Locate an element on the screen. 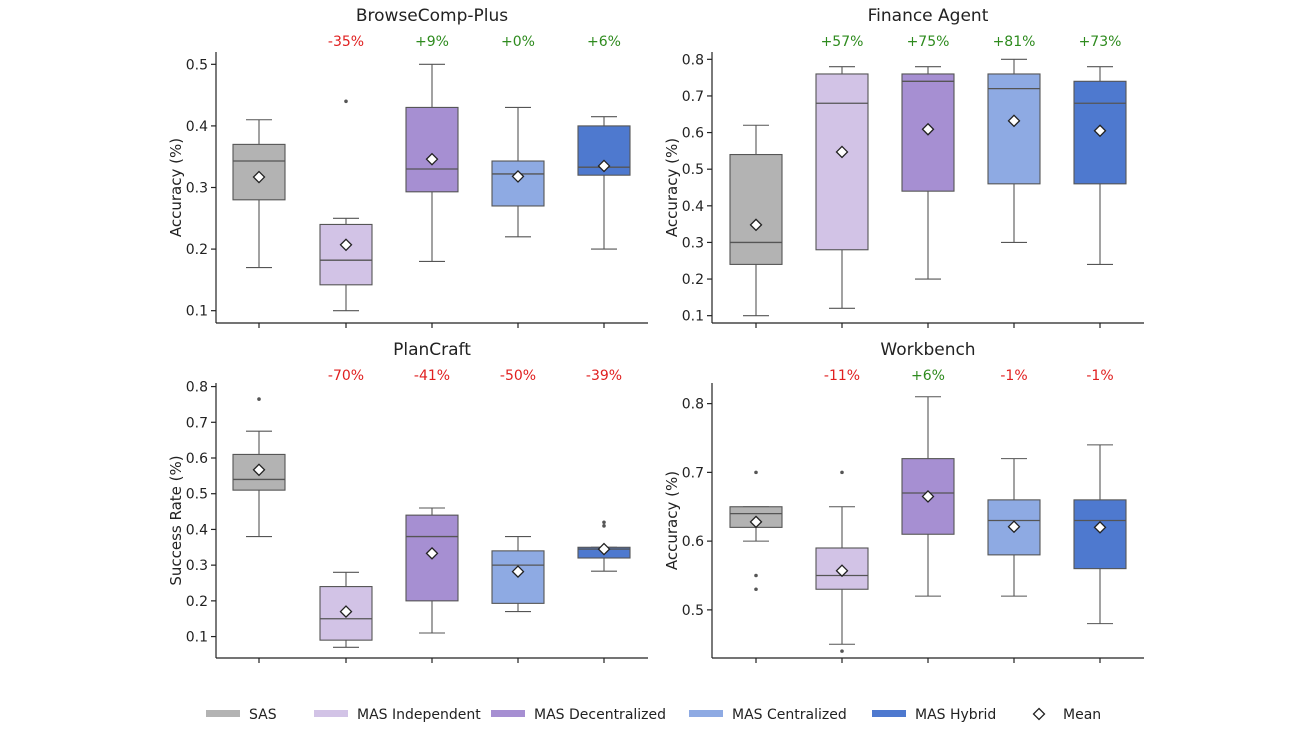 The image size is (1312, 736). box-mas-decentralized: +9% is located at coordinates (432, 181).